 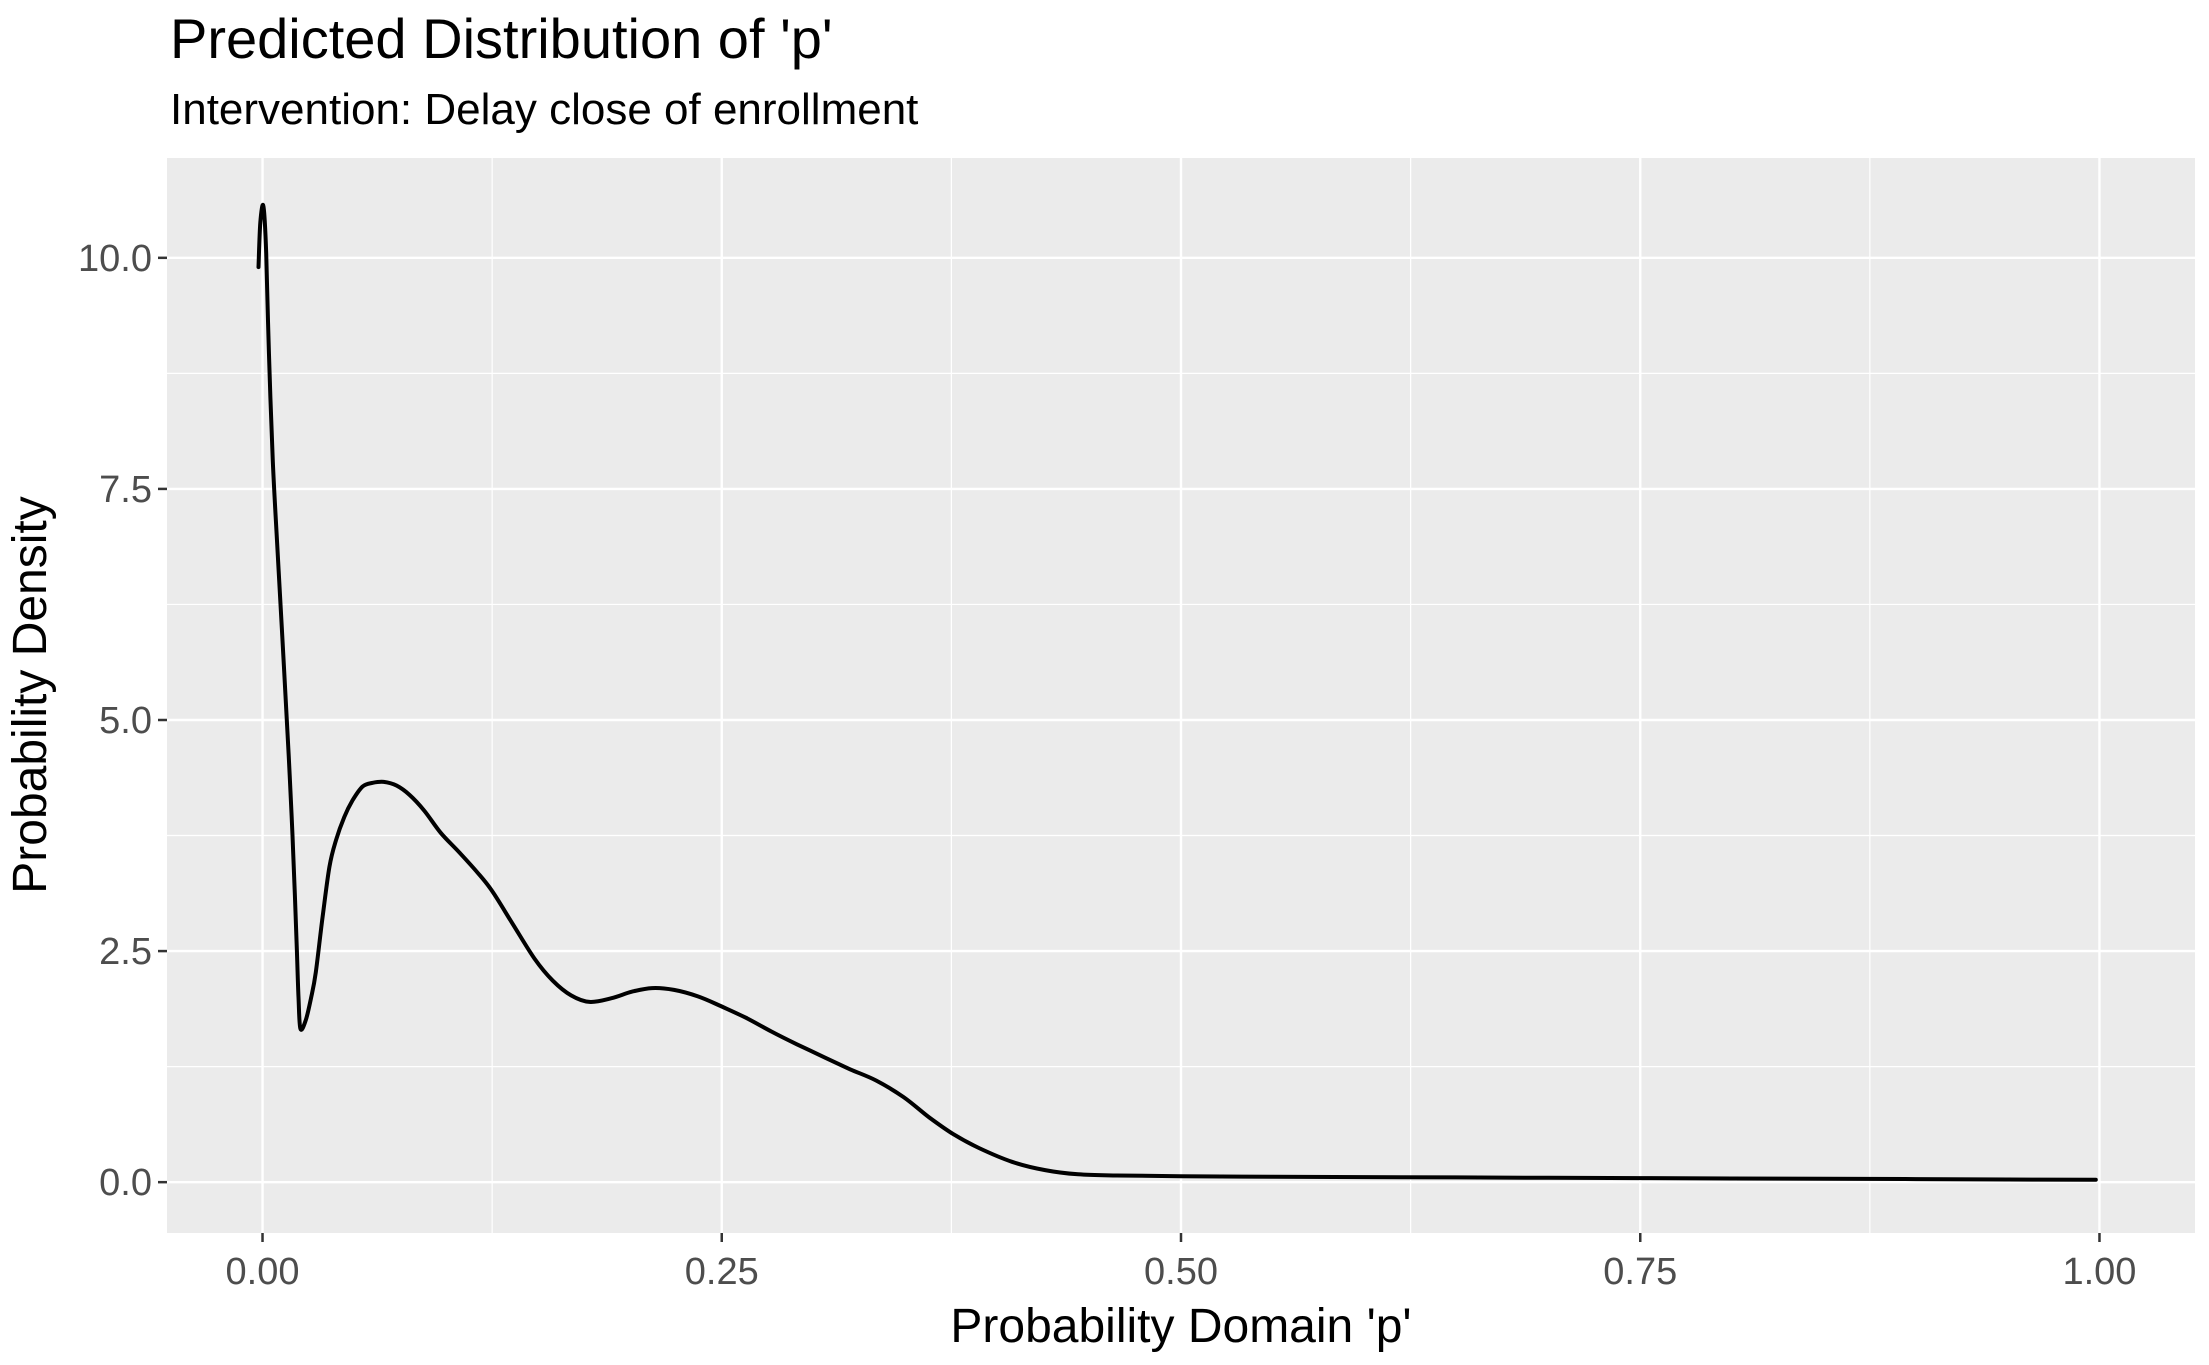 I want to click on y-tick-label: 7.5, so click(x=125, y=490).